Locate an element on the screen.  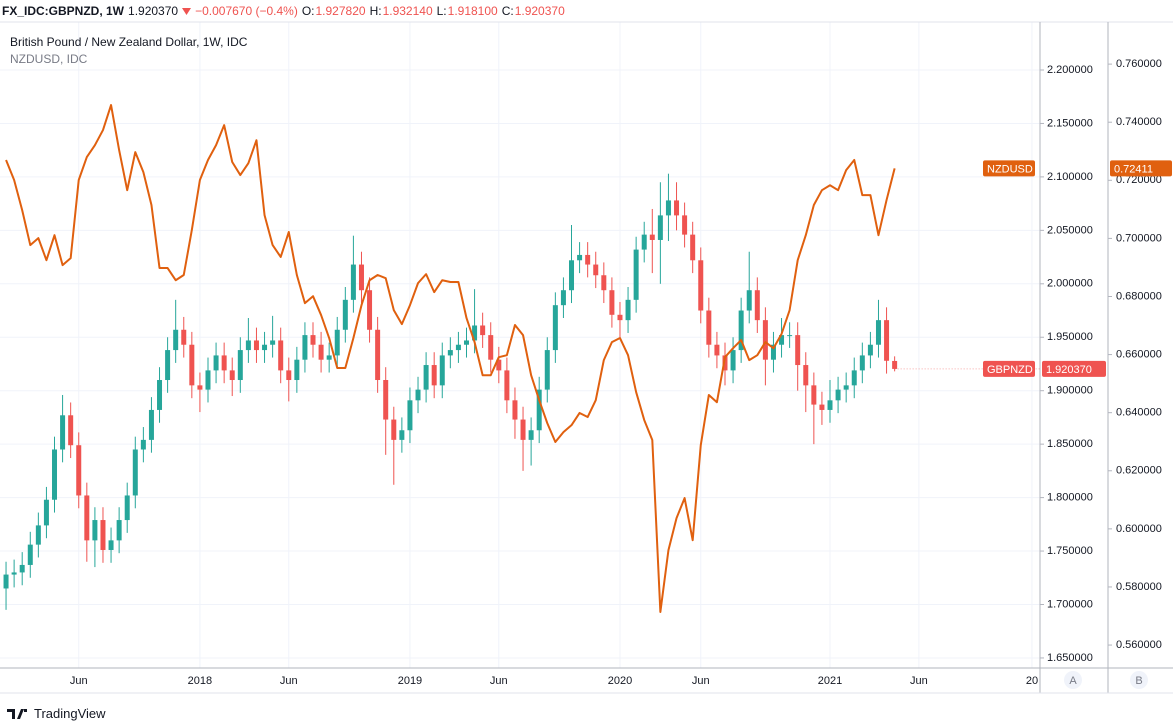
scale-button-b is located at coordinates (1139, 680).